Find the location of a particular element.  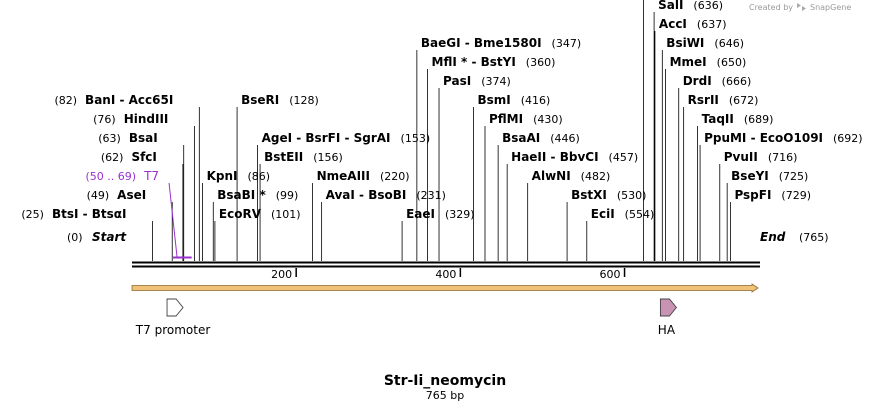

enzyme-site-ppumi-ecoo109i: PpuMI - EcoO109I (692) is located at coordinates (781, 196).